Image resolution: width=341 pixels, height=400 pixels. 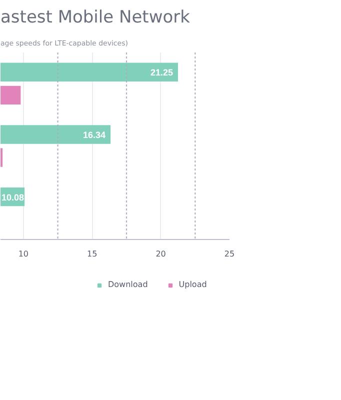 What do you see at coordinates (95, 18) in the screenshot?
I see `chart-title: astest Mobile Network` at bounding box center [95, 18].